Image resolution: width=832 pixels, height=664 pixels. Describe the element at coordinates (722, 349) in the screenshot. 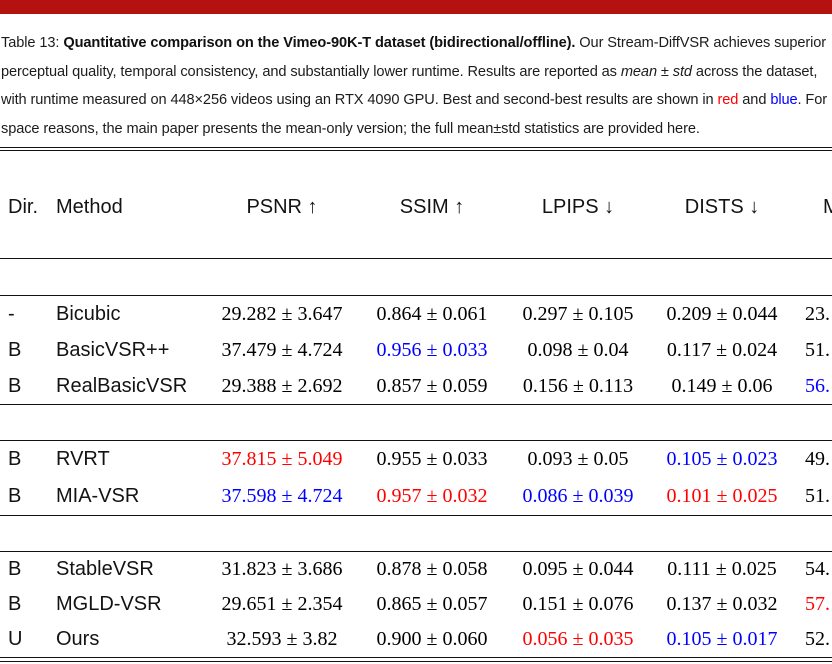

I see `cell-dists: 0.117 ± 0.024` at that location.